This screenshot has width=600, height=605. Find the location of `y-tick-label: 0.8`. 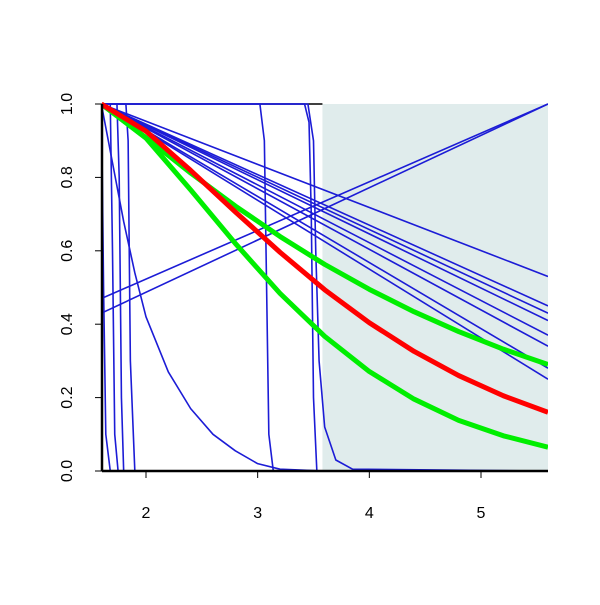

y-tick-label: 0.8 is located at coordinates (67, 177).